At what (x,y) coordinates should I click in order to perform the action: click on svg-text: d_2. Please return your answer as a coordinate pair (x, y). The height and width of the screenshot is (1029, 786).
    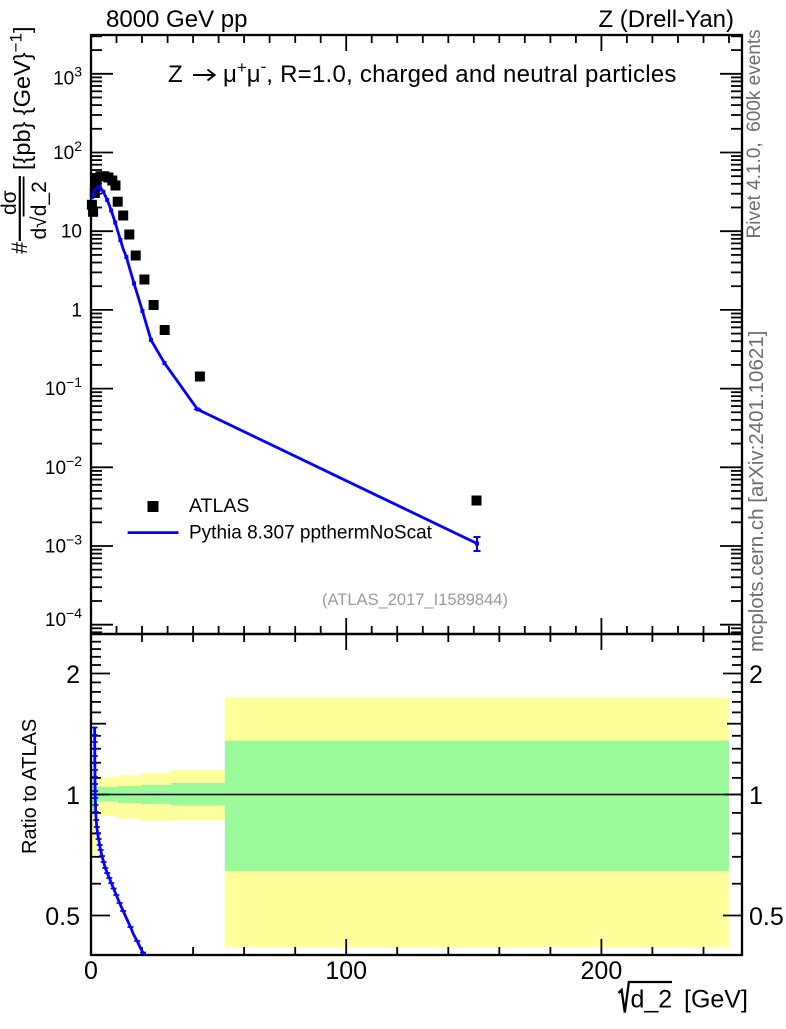
    Looking at the image, I should click on (652, 1000).